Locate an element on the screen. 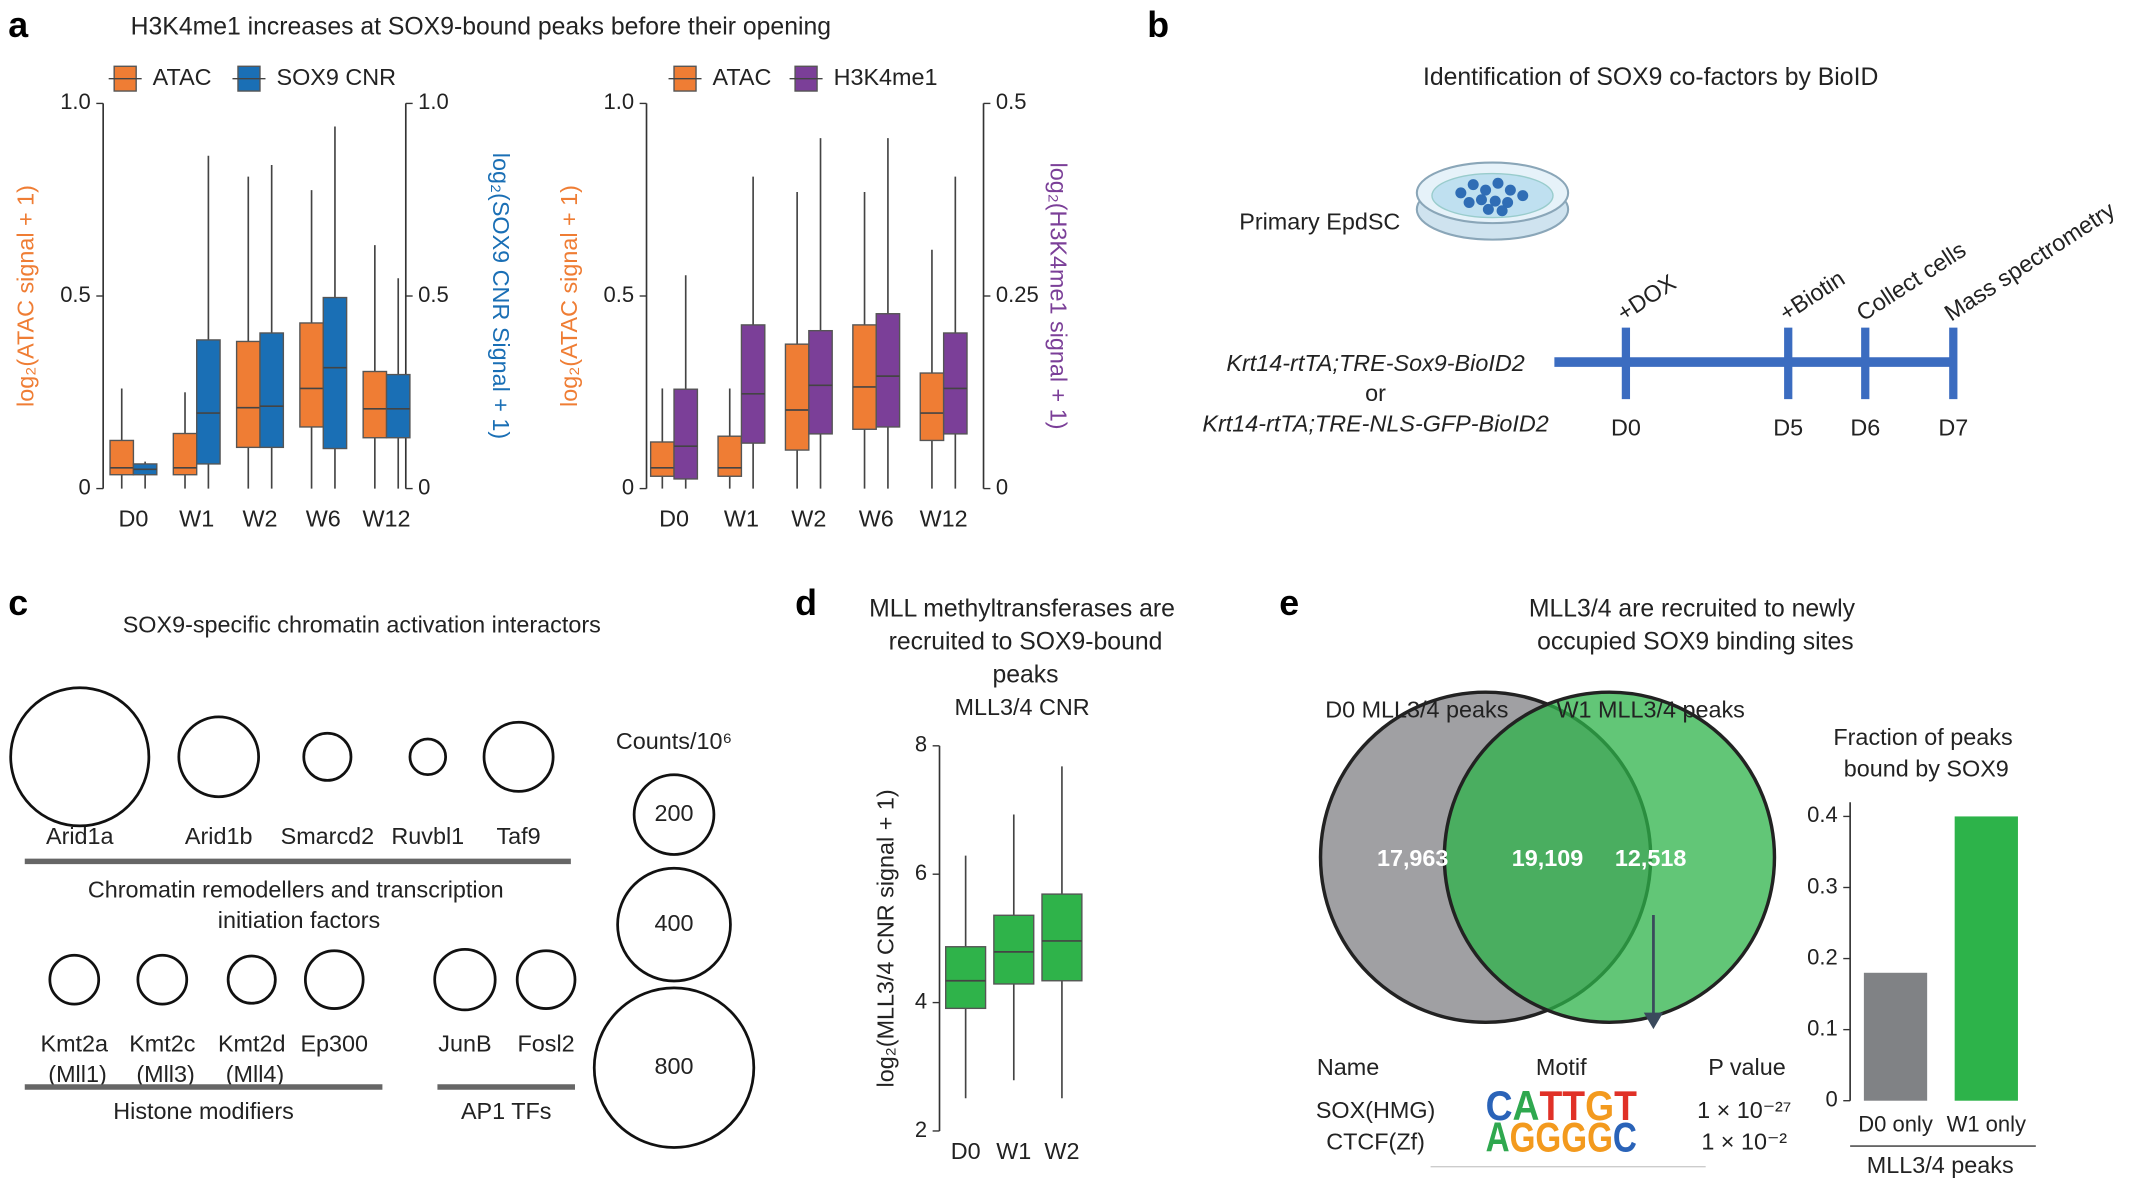 The height and width of the screenshot is (1178, 2150). bubble-label: Smarcd2 is located at coordinates (328, 836).